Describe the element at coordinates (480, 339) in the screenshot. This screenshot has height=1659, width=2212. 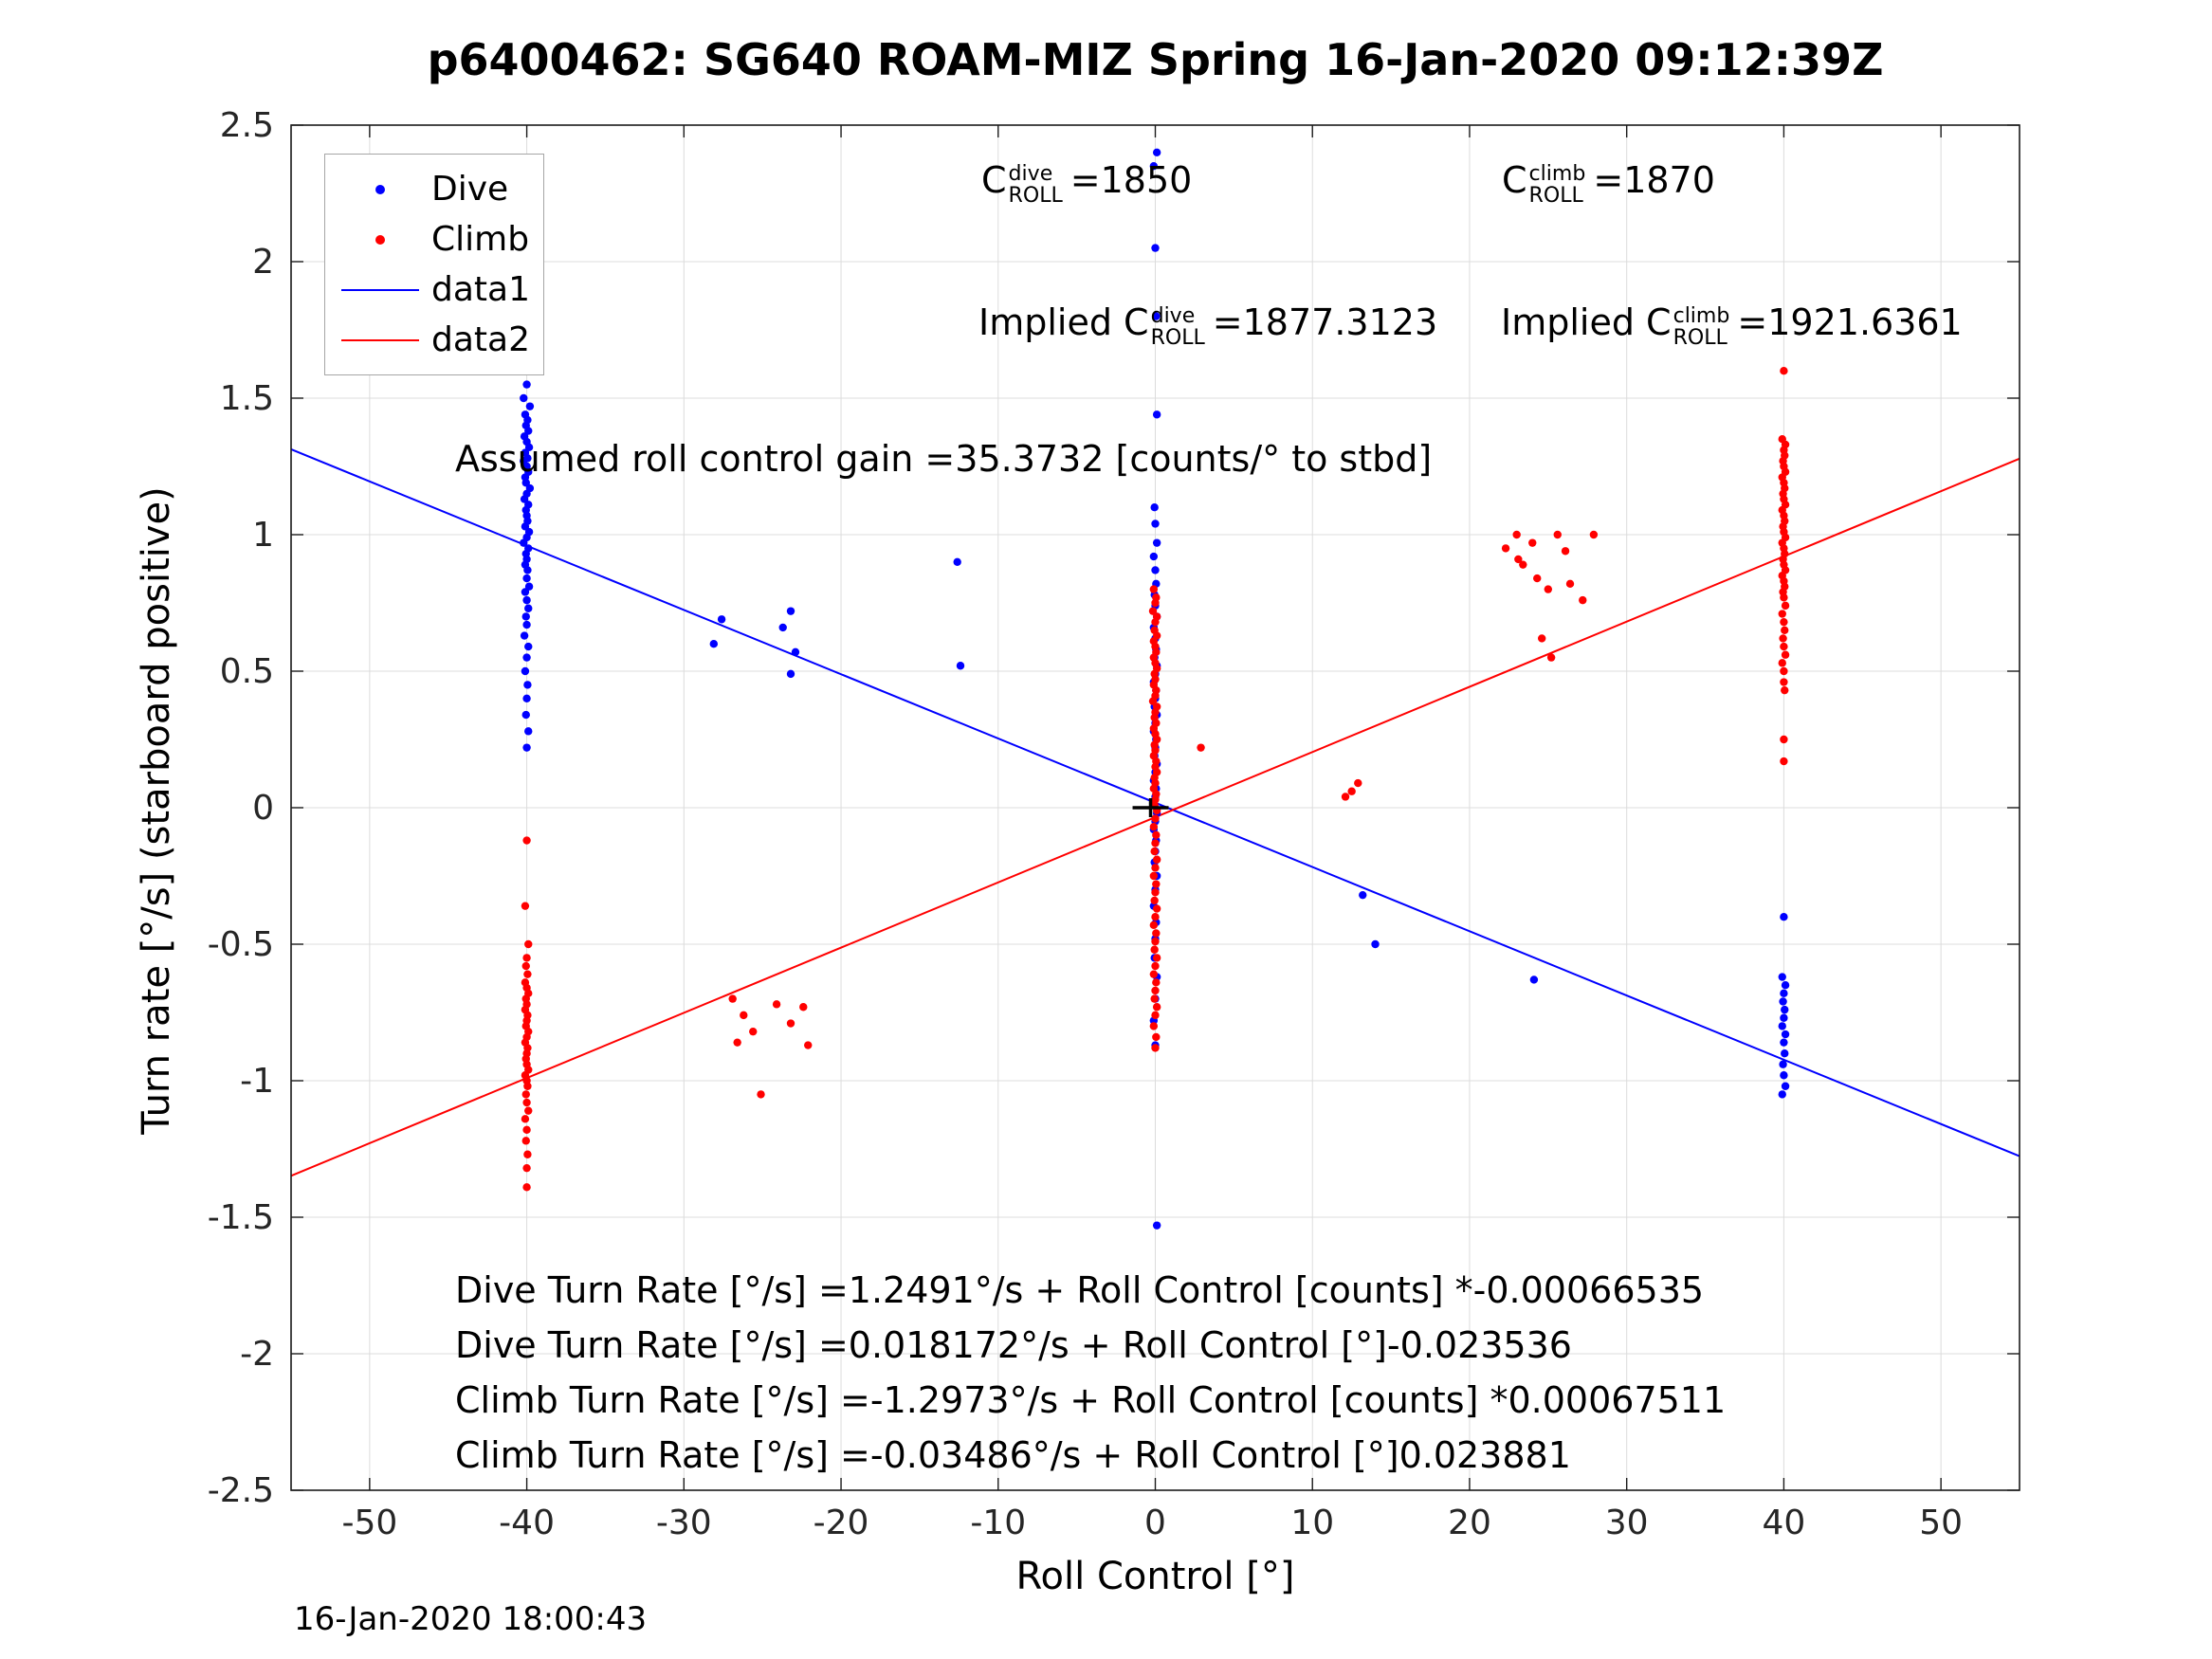
I see `legend-label: data2` at that location.